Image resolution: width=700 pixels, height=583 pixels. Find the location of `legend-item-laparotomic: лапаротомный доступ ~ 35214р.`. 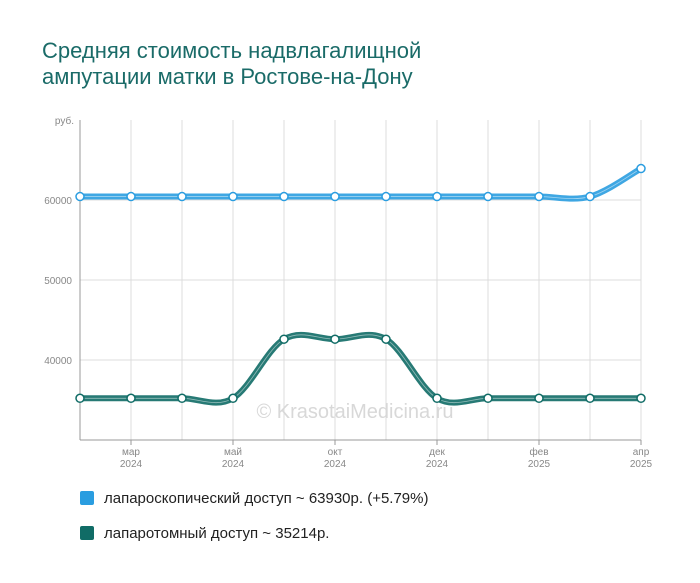

legend-item-laparotomic: лапаротомный доступ ~ 35214р. is located at coordinates (254, 533).